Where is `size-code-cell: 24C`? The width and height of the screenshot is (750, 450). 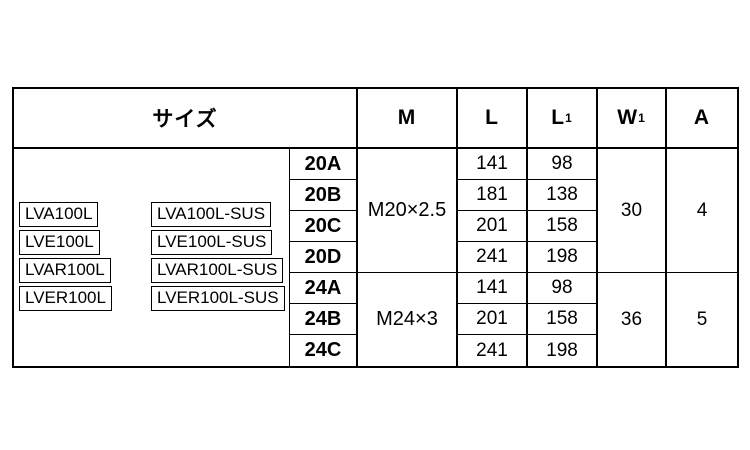 size-code-cell: 24C is located at coordinates (324, 350).